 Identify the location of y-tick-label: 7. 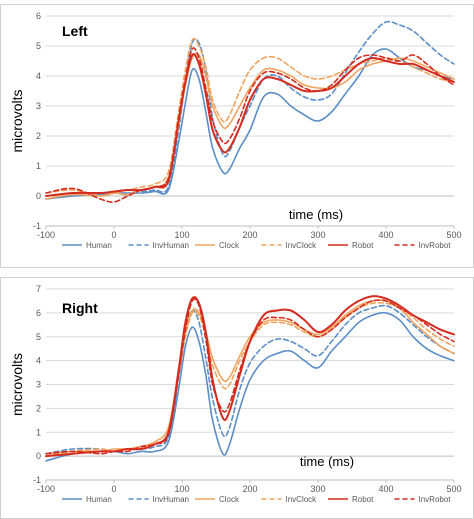
(38, 289).